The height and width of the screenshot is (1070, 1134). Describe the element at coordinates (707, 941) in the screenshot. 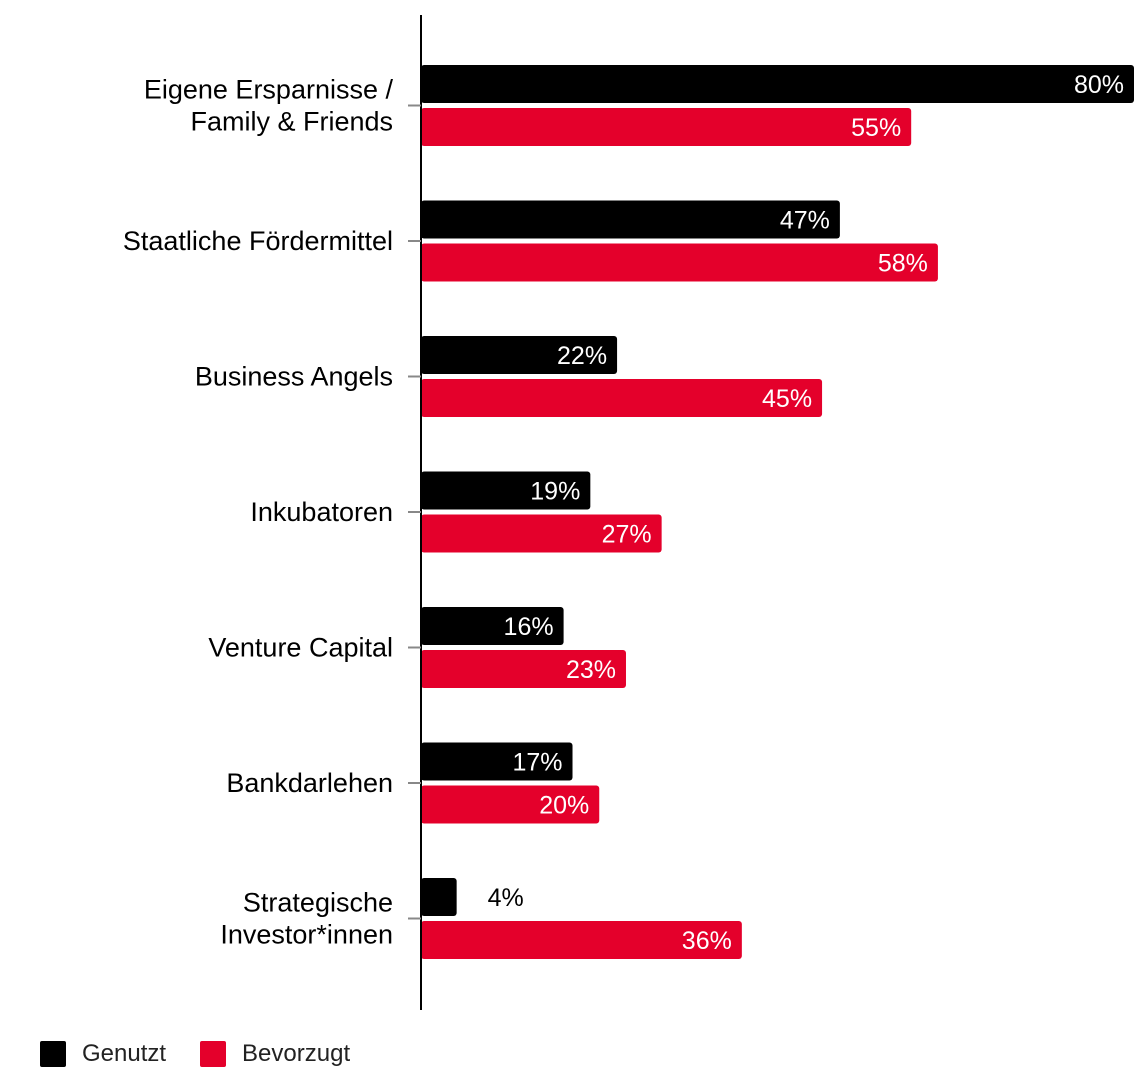

I see `value-label-bevorzugt: 36%` at that location.